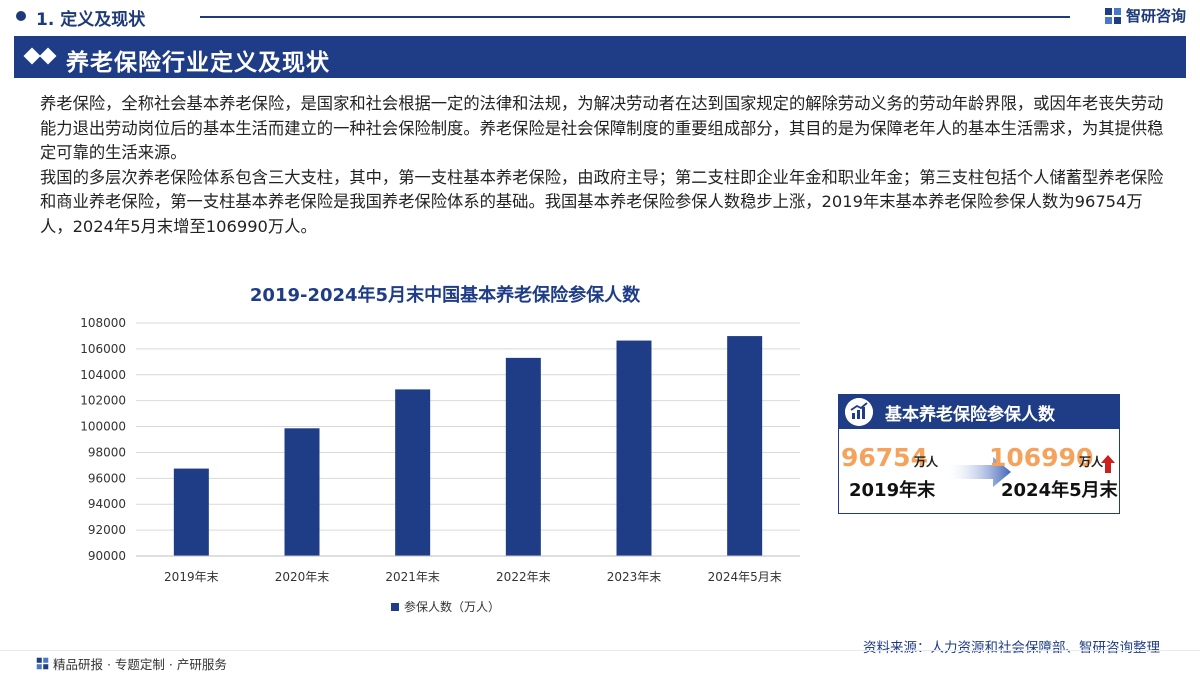  Describe the element at coordinates (103, 375) in the screenshot. I see `y-tick-label: 104000` at that location.